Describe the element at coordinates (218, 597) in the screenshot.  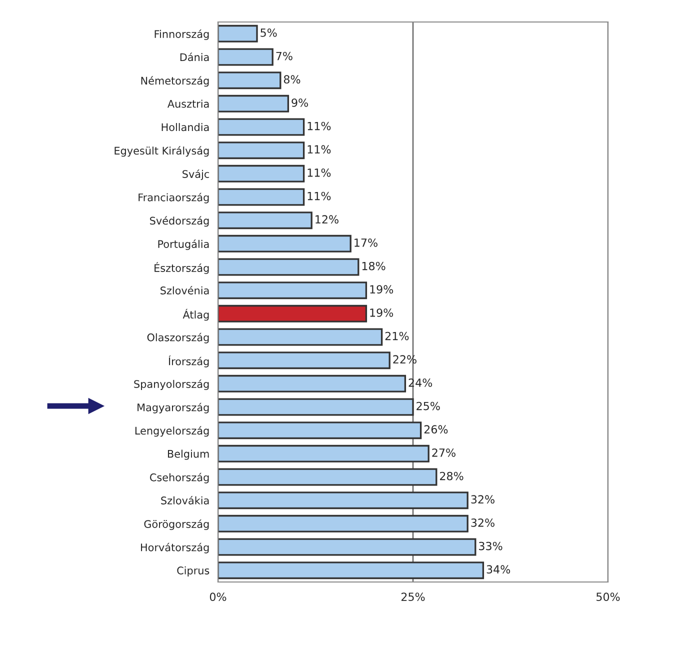
I see `x-tick-label: 0%` at that location.